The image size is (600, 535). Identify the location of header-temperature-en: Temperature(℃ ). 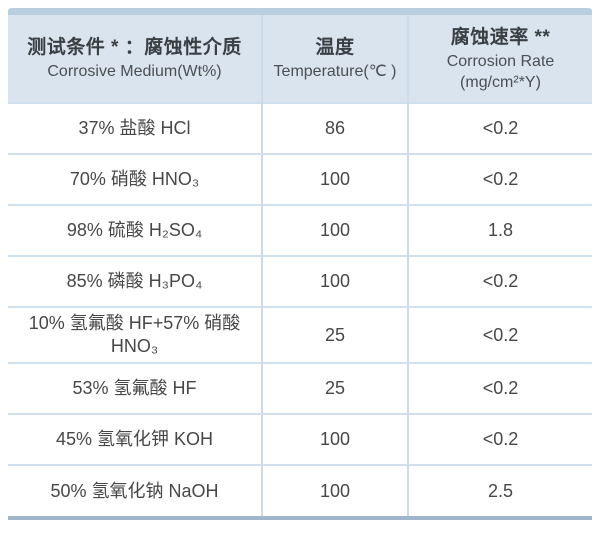
(335, 71).